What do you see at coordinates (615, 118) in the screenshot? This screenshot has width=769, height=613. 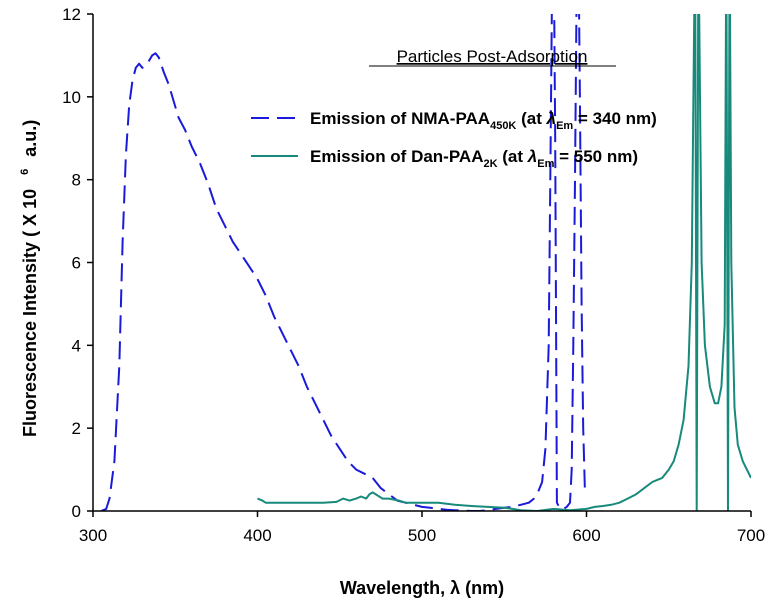 I see `legend-label-nma-tail: = 340 nm)` at bounding box center [615, 118].